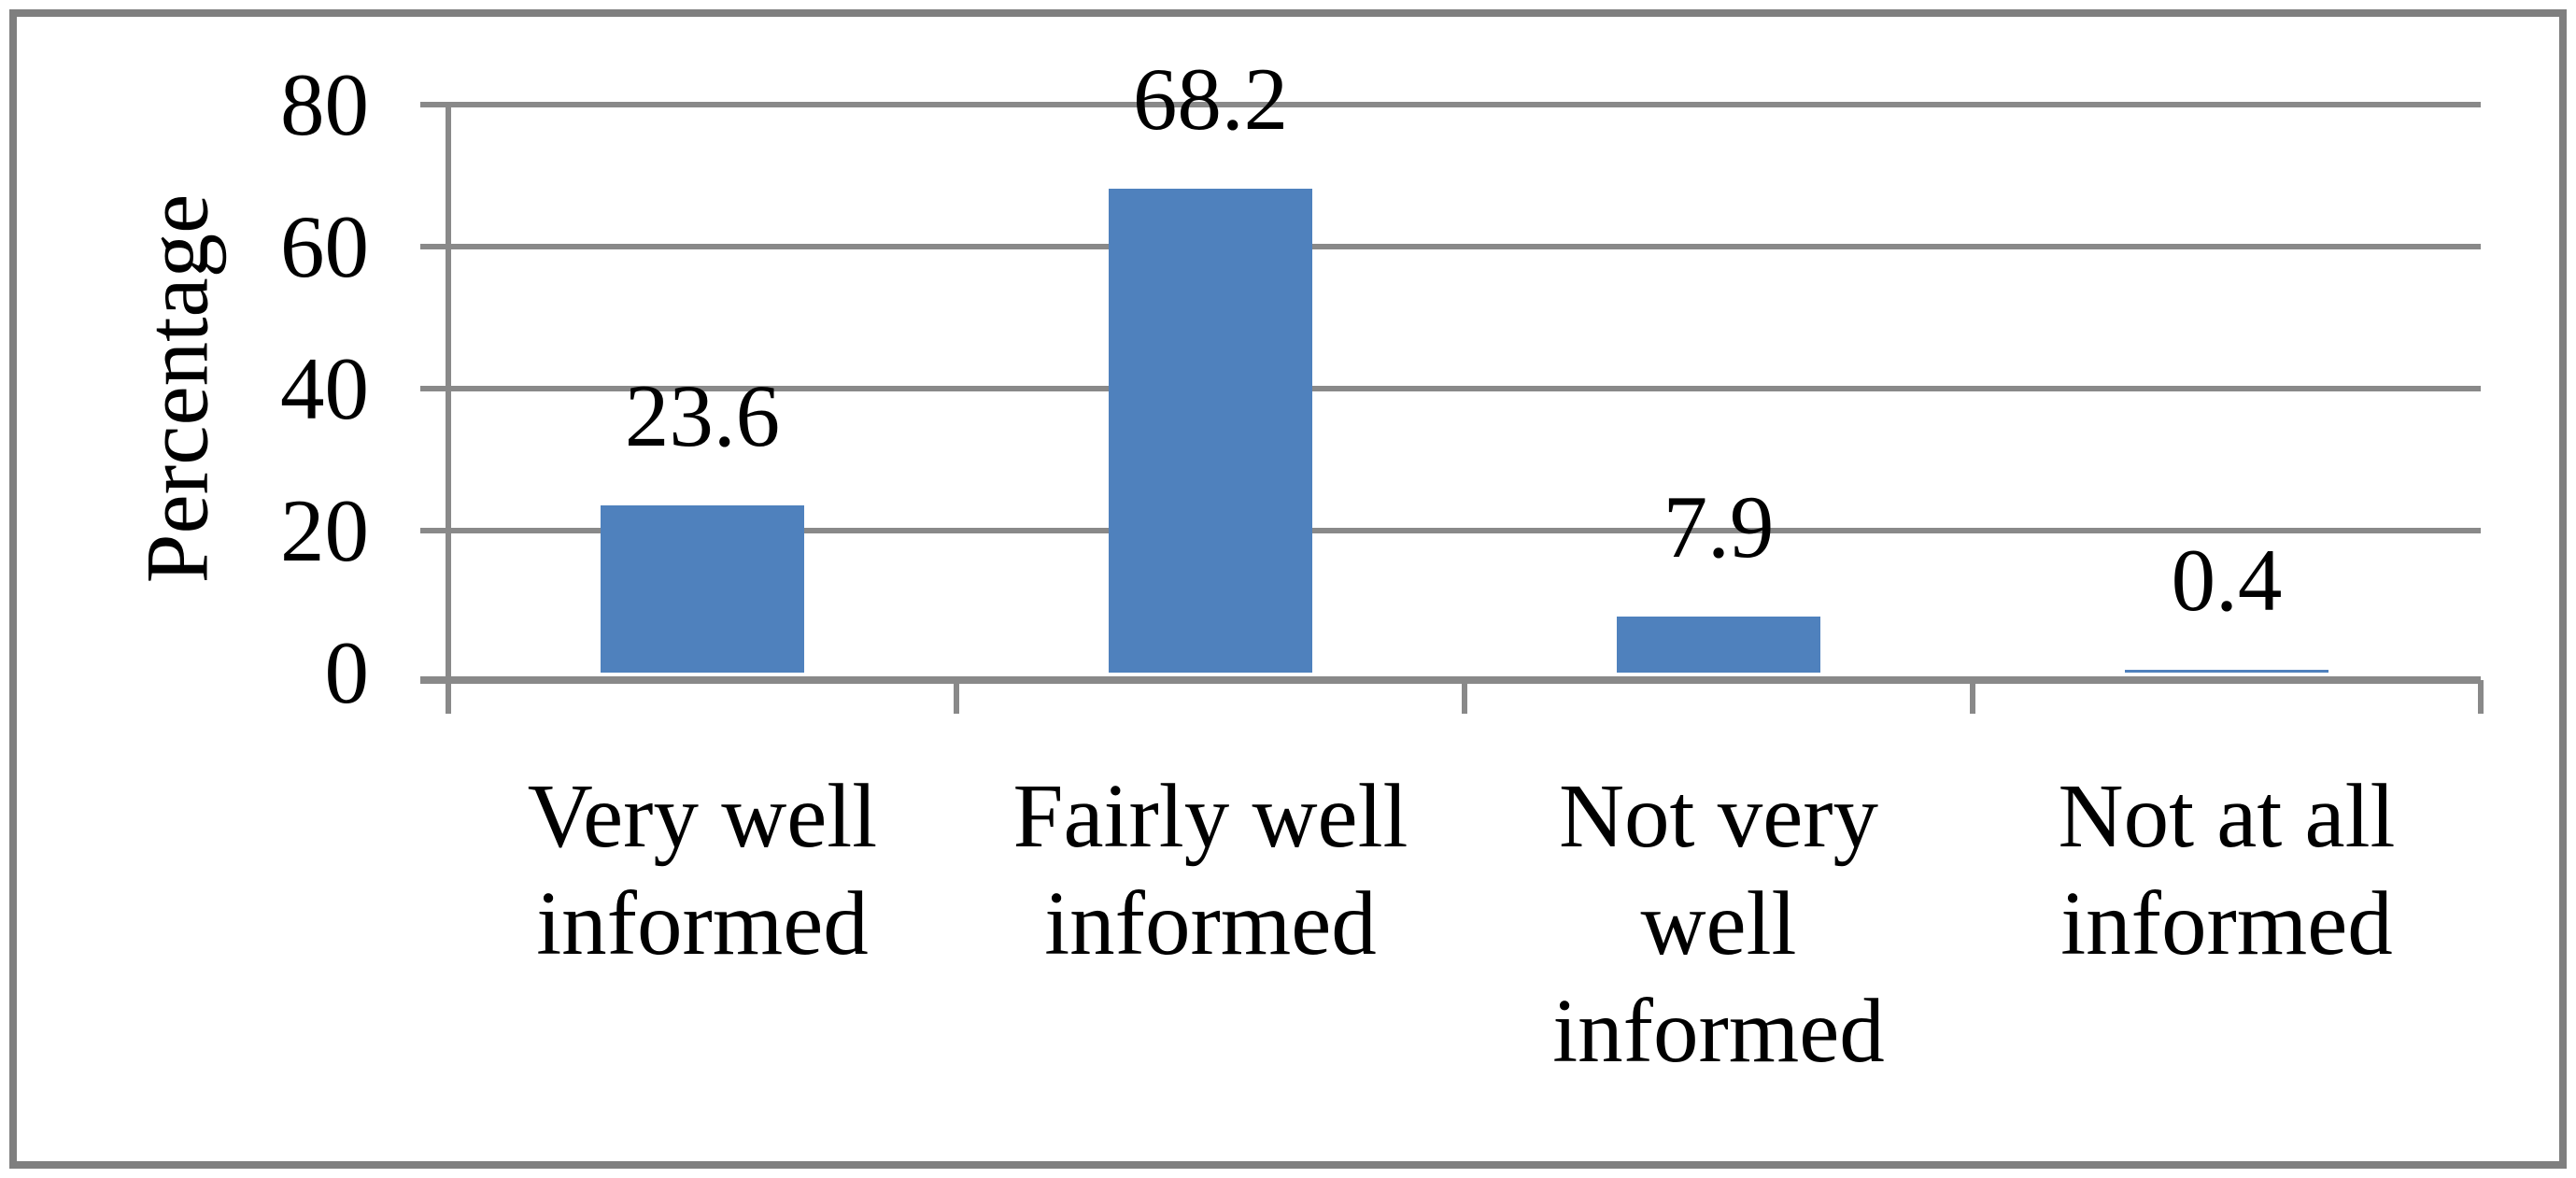 The height and width of the screenshot is (1178, 2576). What do you see at coordinates (324, 246) in the screenshot?
I see `y-tick-label-60: 60` at bounding box center [324, 246].